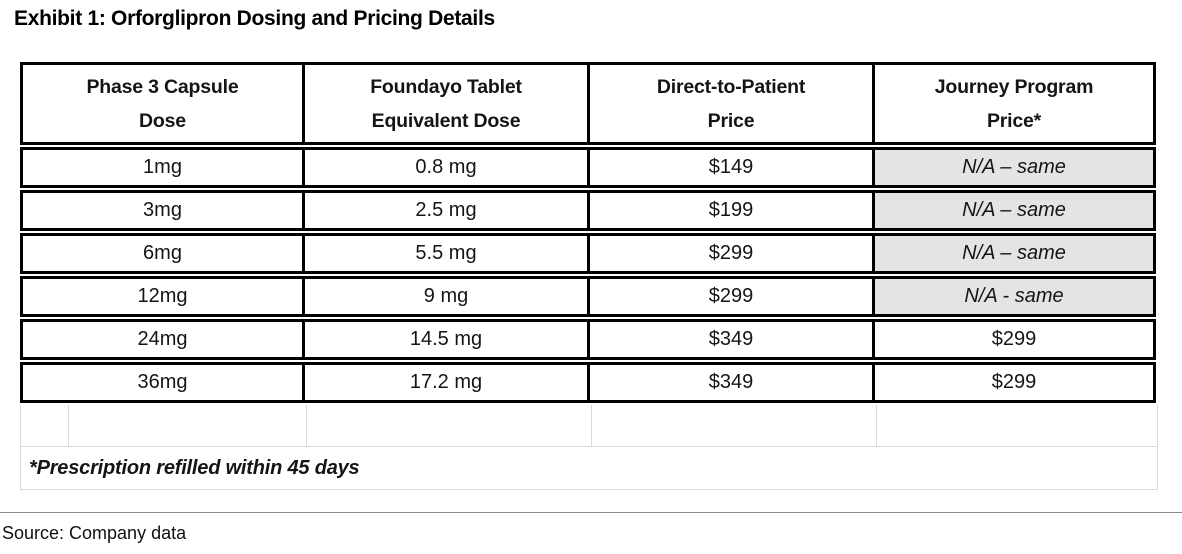 The height and width of the screenshot is (554, 1182). Describe the element at coordinates (589, 426) in the screenshot. I see `empty-spreadsheet-row` at that location.